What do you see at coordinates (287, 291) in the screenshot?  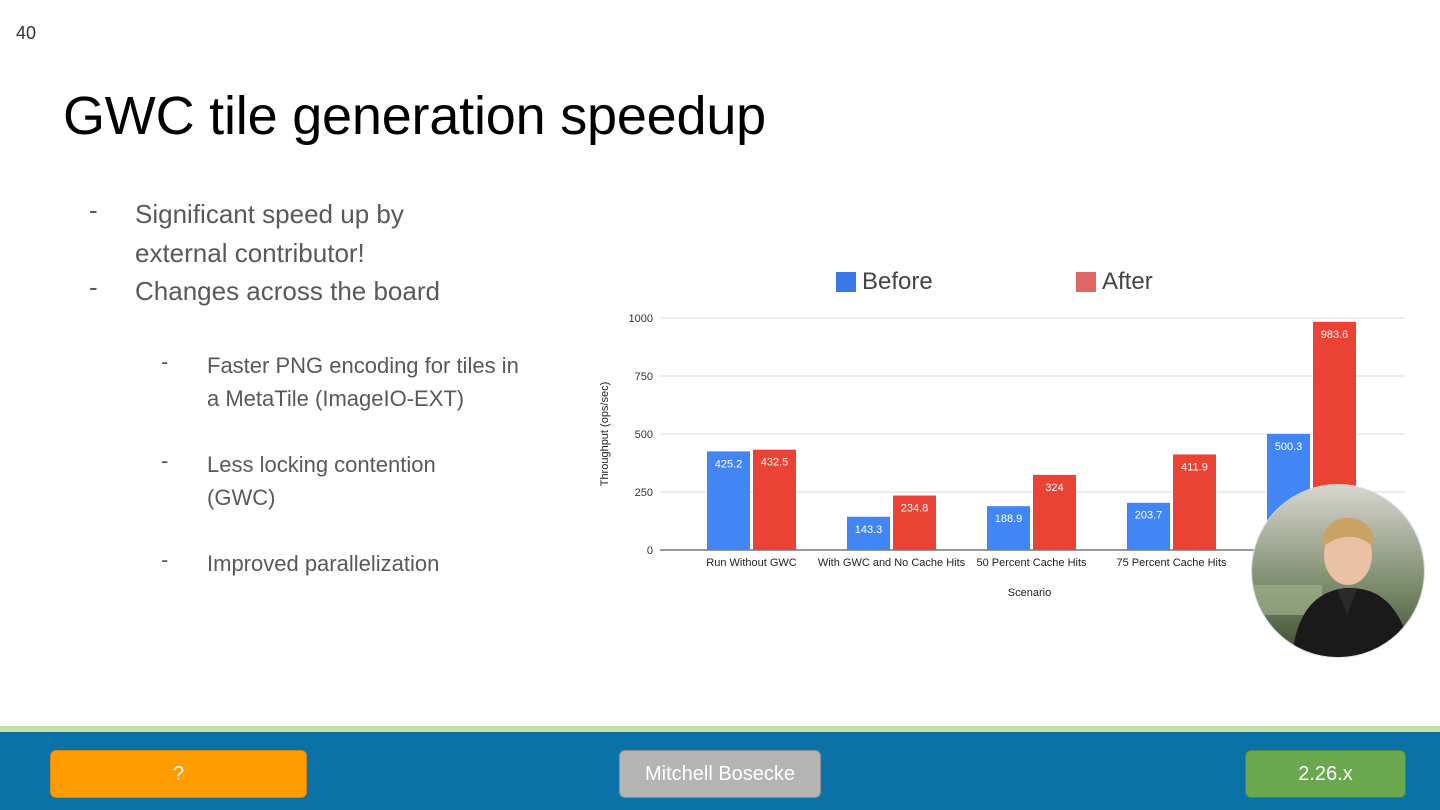 I see `bullet-text: Changes across the board` at bounding box center [287, 291].